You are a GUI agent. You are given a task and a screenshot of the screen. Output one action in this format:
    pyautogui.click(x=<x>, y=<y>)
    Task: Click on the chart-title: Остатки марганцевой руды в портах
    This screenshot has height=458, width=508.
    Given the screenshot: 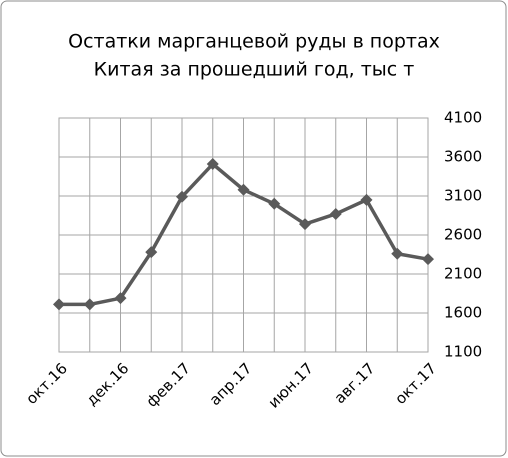 What is the action you would take?
    pyautogui.click(x=254, y=42)
    